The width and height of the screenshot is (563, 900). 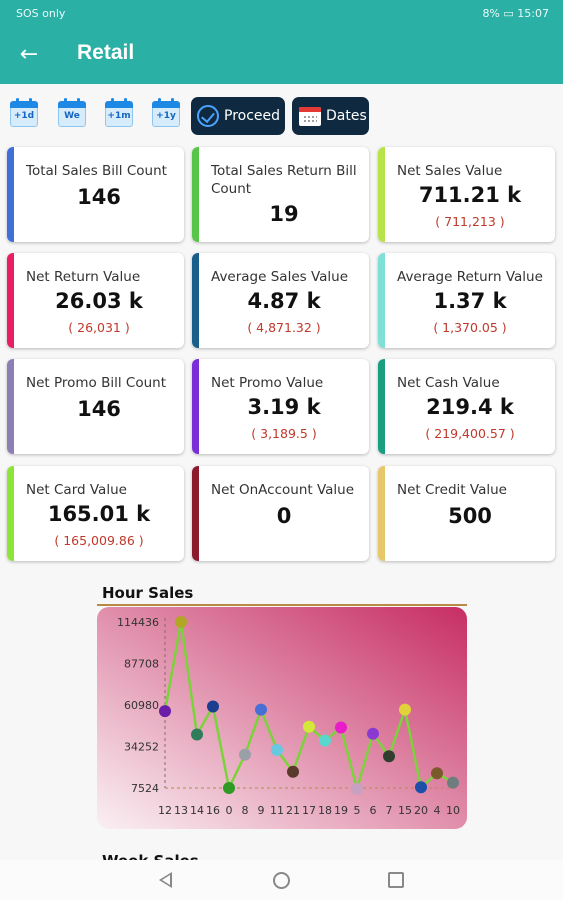 What do you see at coordinates (166, 113) in the screenshot?
I see `calendar-plus-year-button: +1y` at bounding box center [166, 113].